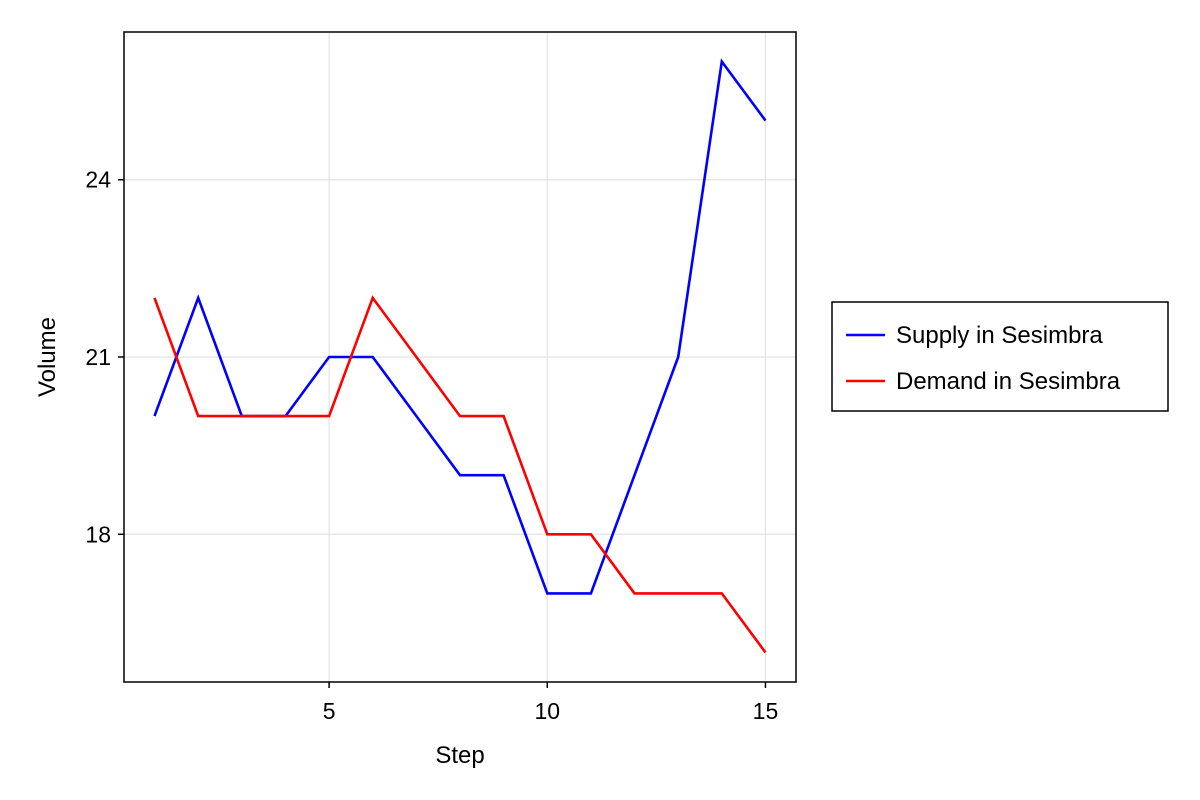 This screenshot has width=1200, height=800. I want to click on x-tick-label: 10, so click(547, 711).